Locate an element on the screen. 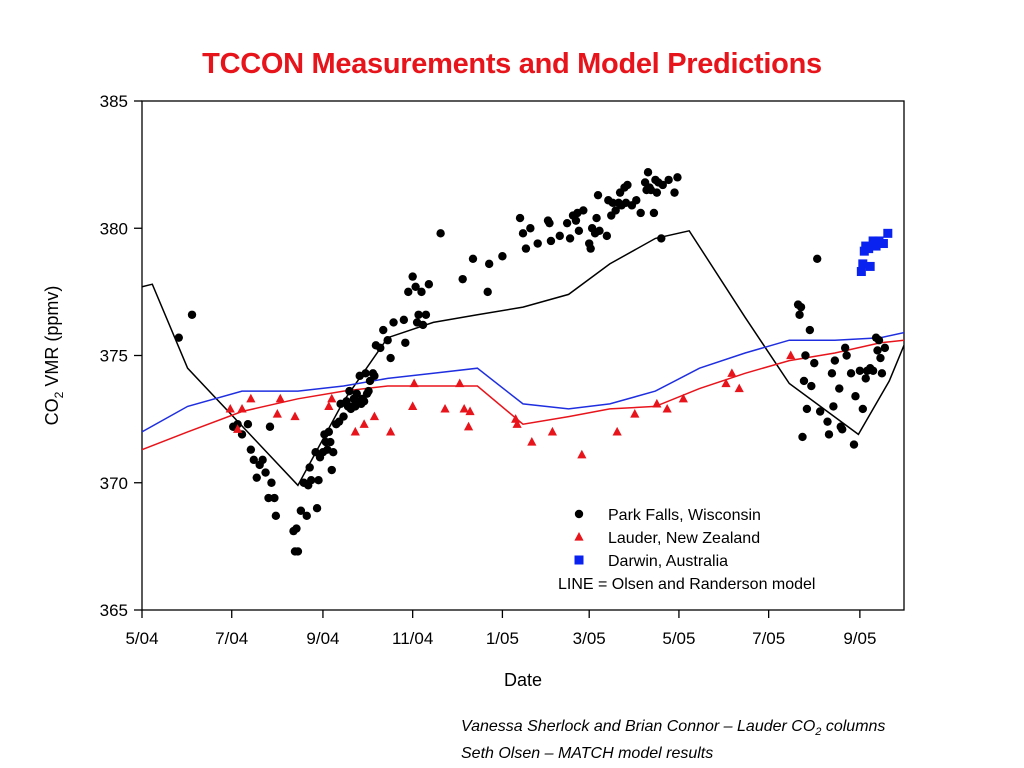 This screenshot has height=768, width=1024. x-tick-label: 1/05 is located at coordinates (502, 638).